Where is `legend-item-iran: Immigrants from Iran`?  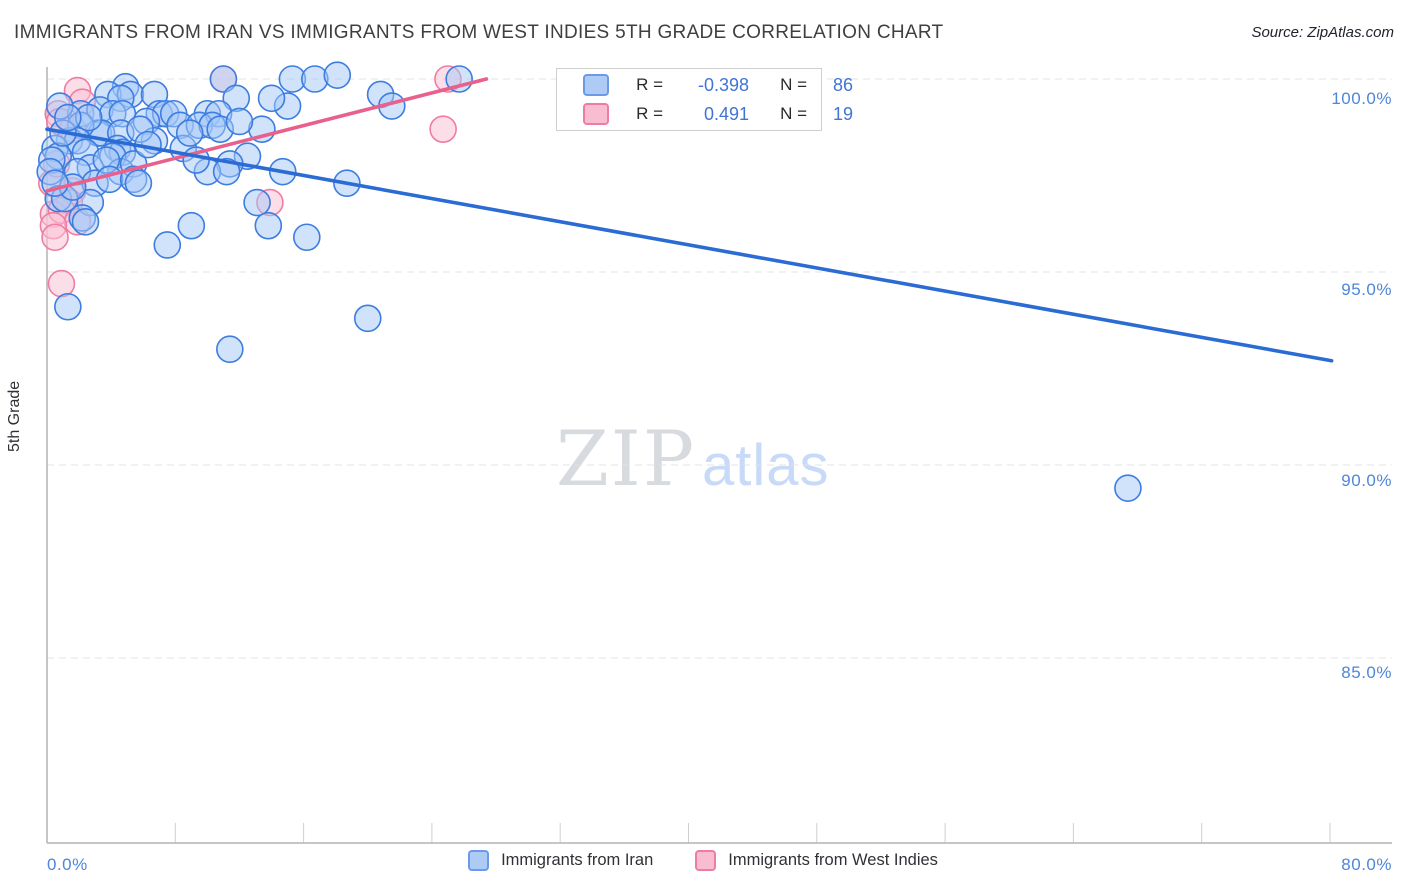
legend-item-iran: Immigrants from Iran is located at coordinates (560, 860).